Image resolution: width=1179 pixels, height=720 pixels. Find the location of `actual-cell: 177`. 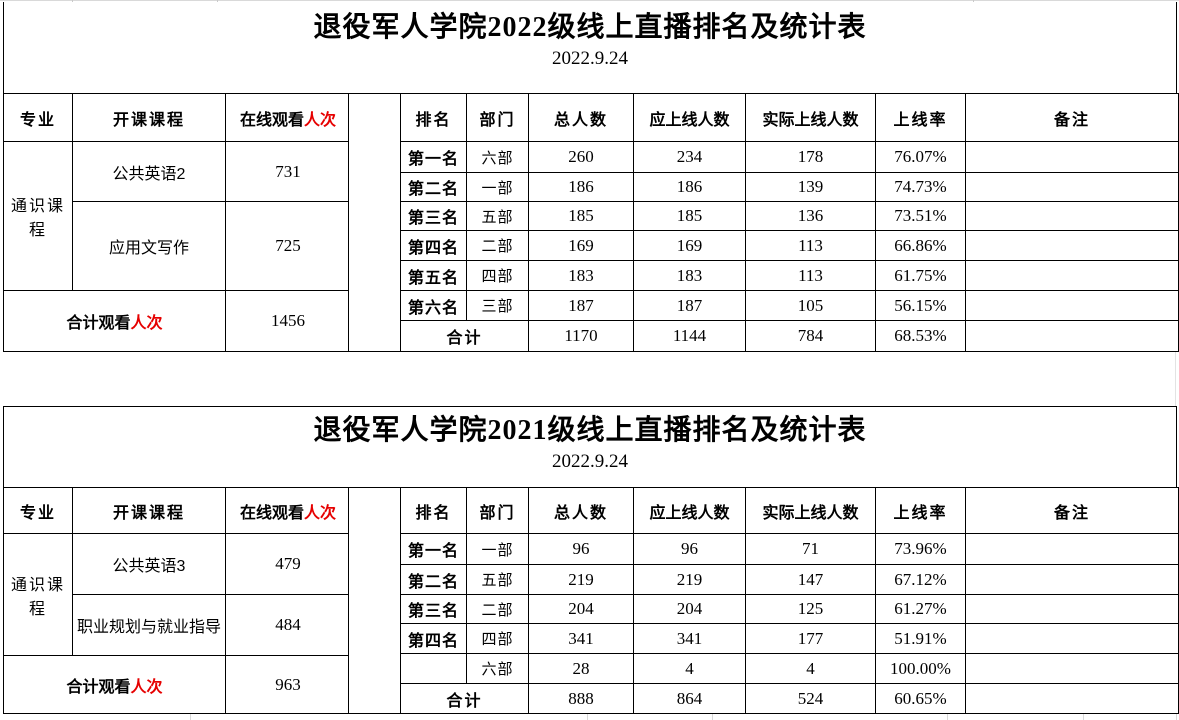

actual-cell: 177 is located at coordinates (810, 638).